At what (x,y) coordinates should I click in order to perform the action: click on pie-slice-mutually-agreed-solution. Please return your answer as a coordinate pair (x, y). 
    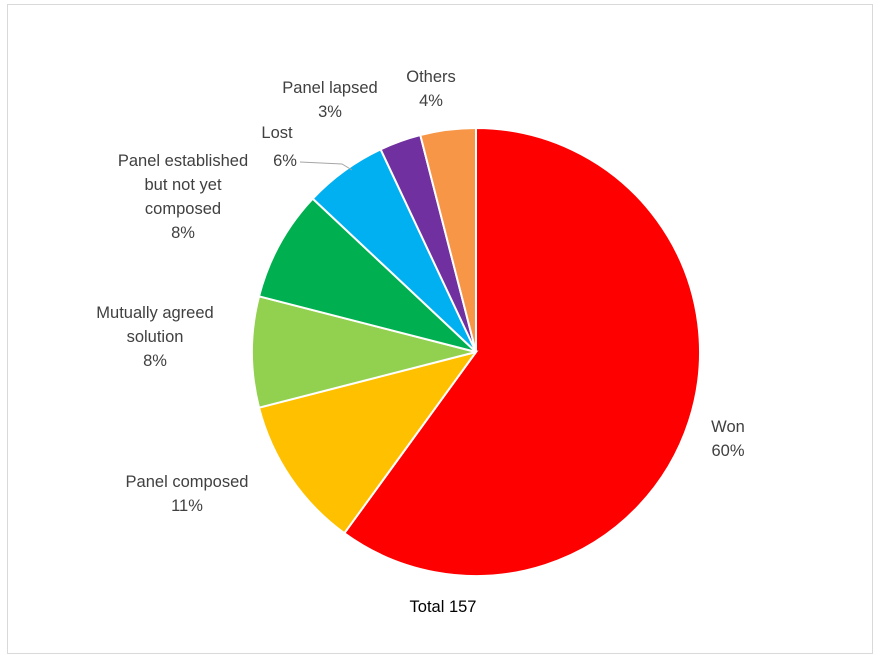
    Looking at the image, I should click on (363, 352).